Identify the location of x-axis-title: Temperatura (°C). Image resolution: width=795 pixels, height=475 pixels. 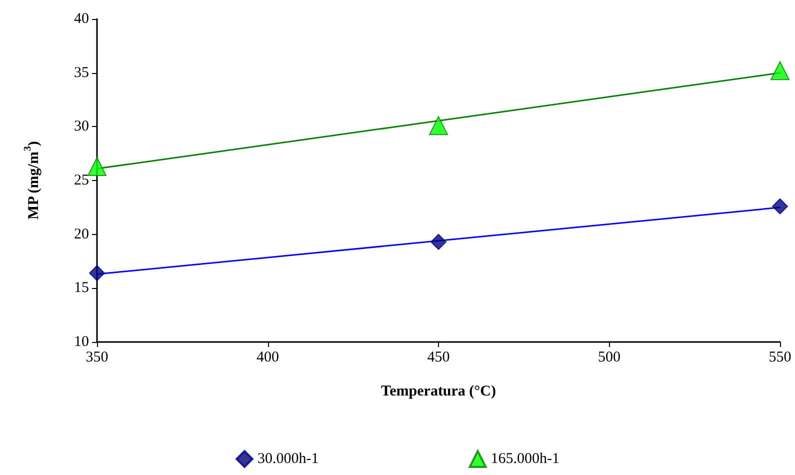
(438, 392).